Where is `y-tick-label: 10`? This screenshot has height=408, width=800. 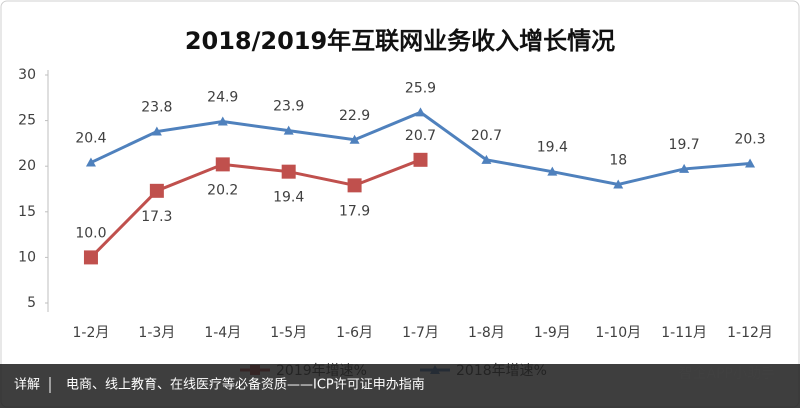
y-tick-label: 10 is located at coordinates (27, 257).